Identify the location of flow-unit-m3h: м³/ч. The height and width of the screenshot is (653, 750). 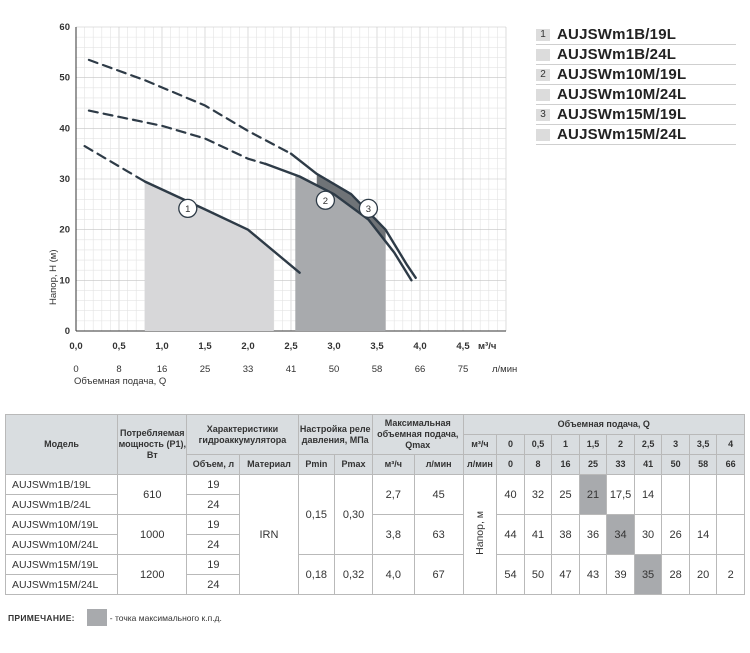
(480, 444).